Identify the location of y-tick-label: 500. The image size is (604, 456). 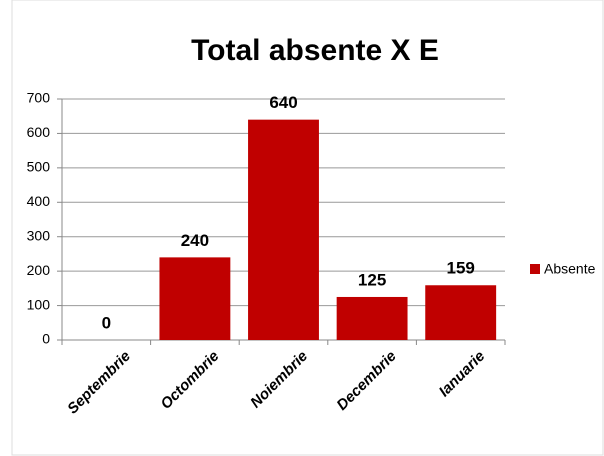
(39, 167).